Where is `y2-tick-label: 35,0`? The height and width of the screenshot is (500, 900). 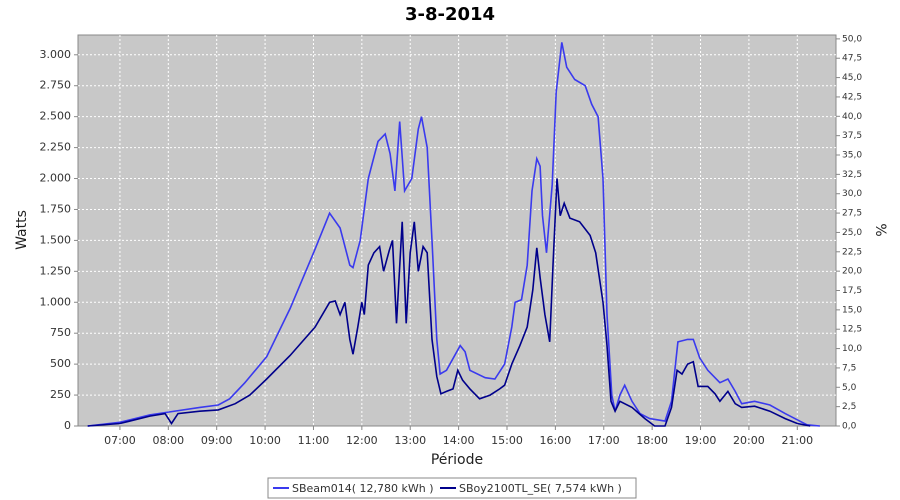
y2-tick-label: 35,0 is located at coordinates (852, 156).